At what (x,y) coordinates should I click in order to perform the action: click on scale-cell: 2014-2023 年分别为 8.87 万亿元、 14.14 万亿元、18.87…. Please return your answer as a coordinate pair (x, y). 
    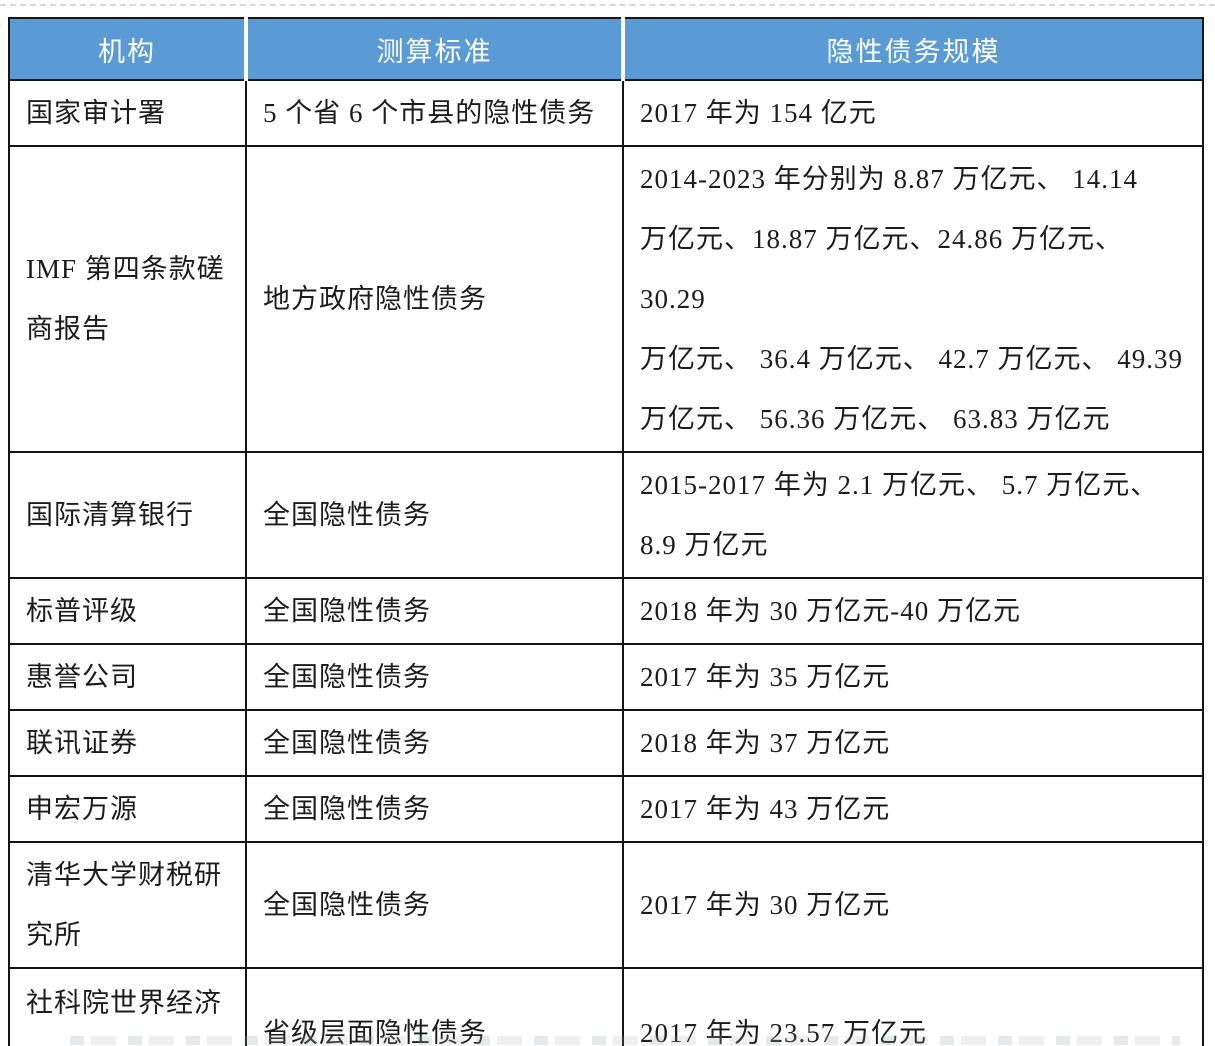
    Looking at the image, I should click on (913, 299).